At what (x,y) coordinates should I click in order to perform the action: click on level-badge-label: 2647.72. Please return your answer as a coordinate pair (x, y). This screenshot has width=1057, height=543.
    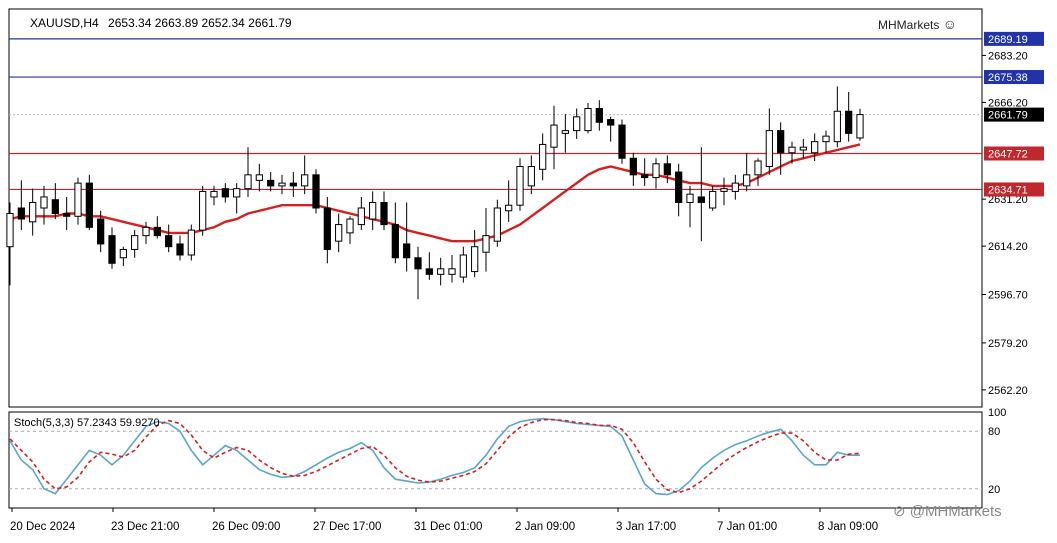
    Looking at the image, I should click on (1008, 154).